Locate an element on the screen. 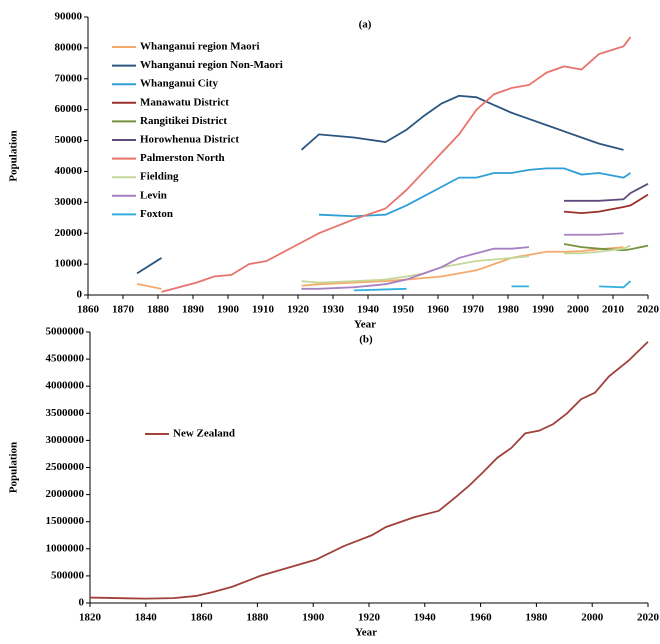 The width and height of the screenshot is (660, 644). y-tick-label: 30000 is located at coordinates (69, 202).